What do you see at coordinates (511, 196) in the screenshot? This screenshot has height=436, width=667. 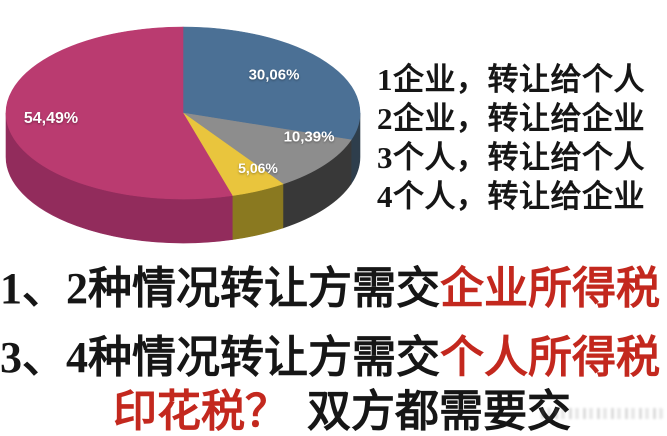 I see `legend-item-4: 4个人，转让给企业` at bounding box center [511, 196].